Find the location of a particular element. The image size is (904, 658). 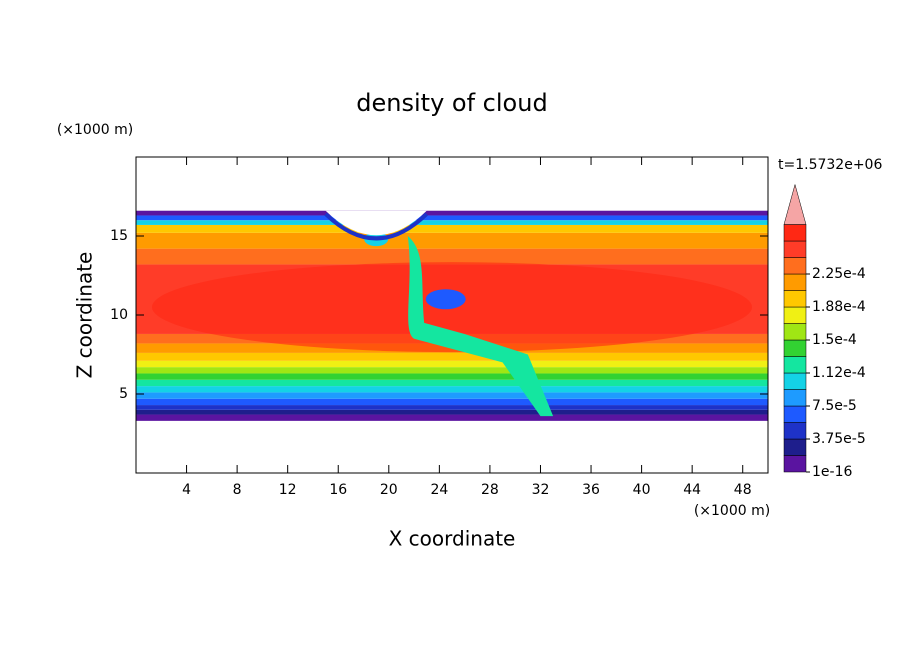

x-tick-label: 24 is located at coordinates (439, 490).